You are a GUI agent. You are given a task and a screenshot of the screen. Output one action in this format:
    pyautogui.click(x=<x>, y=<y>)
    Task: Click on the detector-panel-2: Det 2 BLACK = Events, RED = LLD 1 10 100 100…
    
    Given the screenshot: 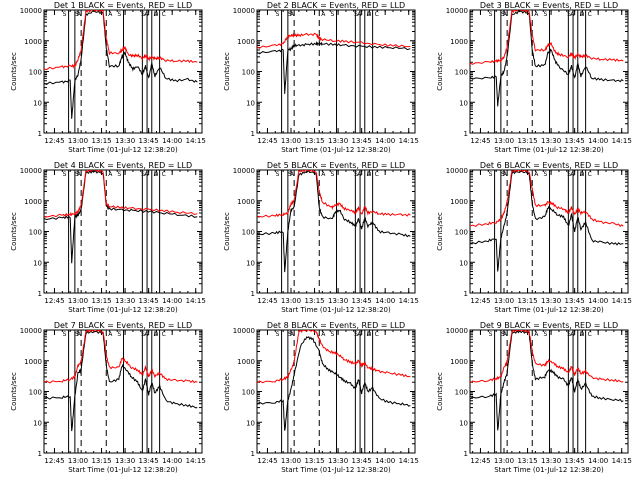 What is the action you would take?
    pyautogui.click(x=321, y=77)
    